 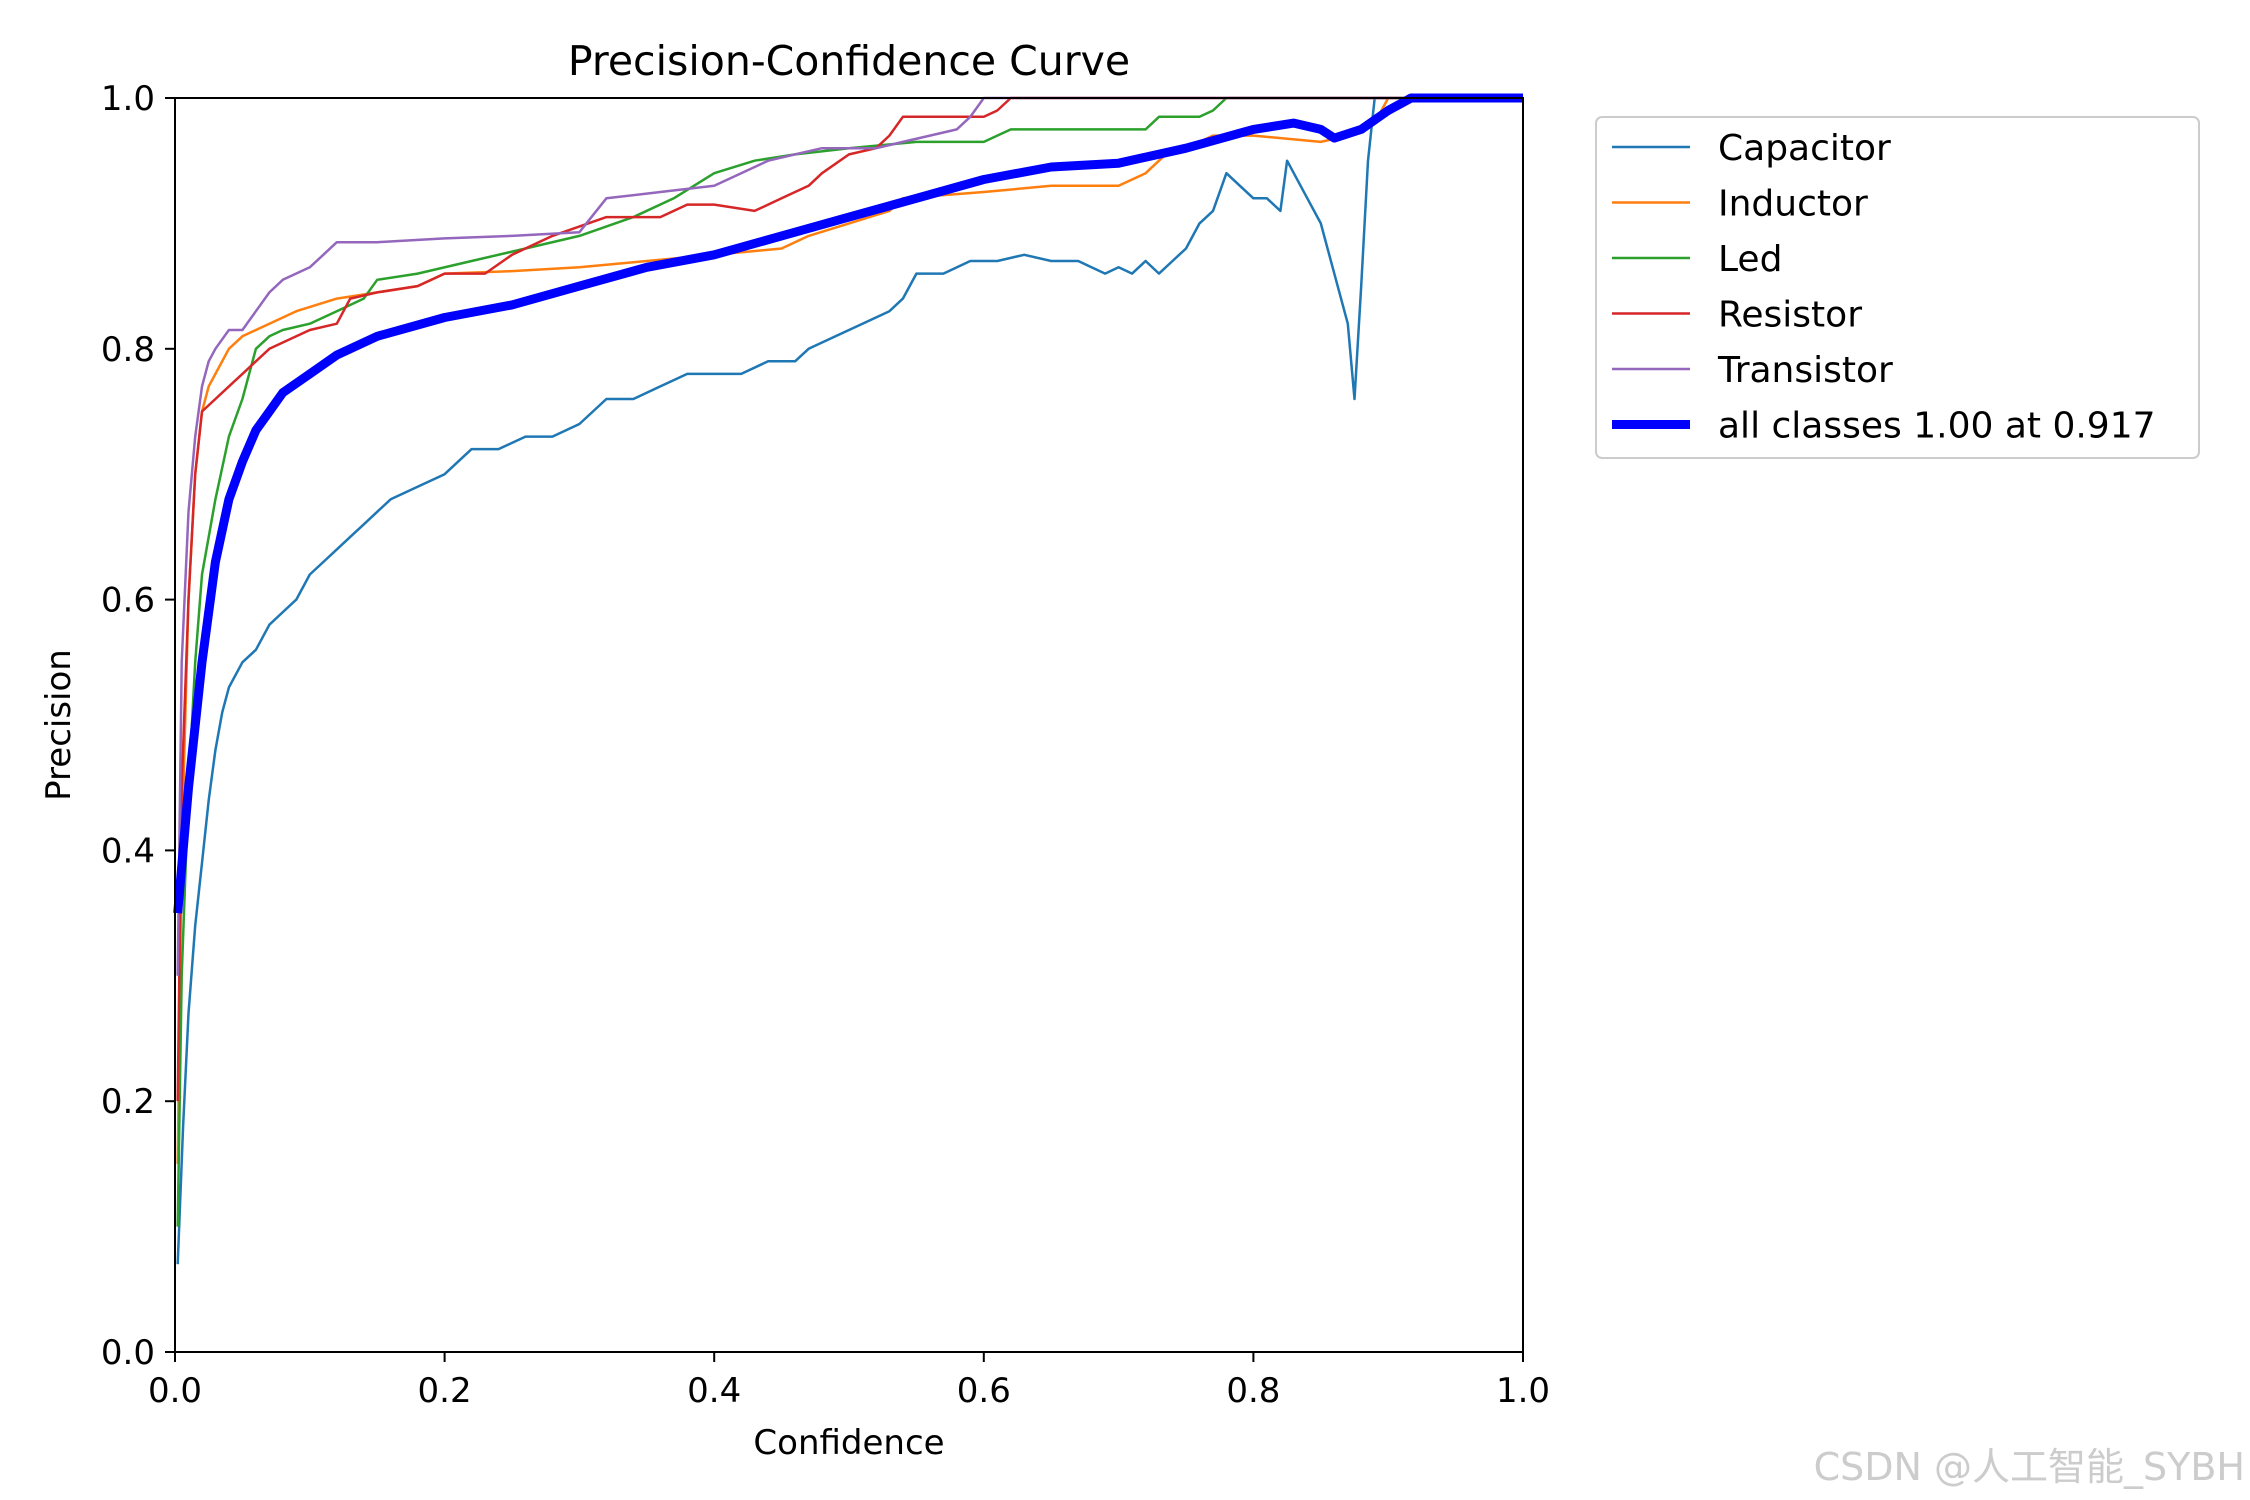 I want to click on y-tick-label: 0.8, so click(x=128, y=350).